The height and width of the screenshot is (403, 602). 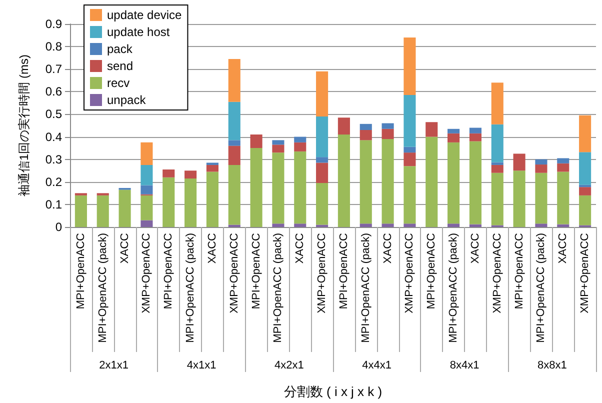 What do you see at coordinates (127, 100) in the screenshot?
I see `legend-label: unpack` at bounding box center [127, 100].